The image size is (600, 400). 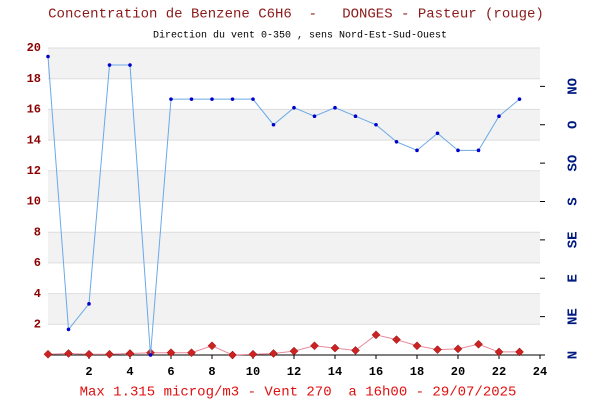 What do you see at coordinates (417, 372) in the screenshot?
I see `x-tick-label: 18` at bounding box center [417, 372].